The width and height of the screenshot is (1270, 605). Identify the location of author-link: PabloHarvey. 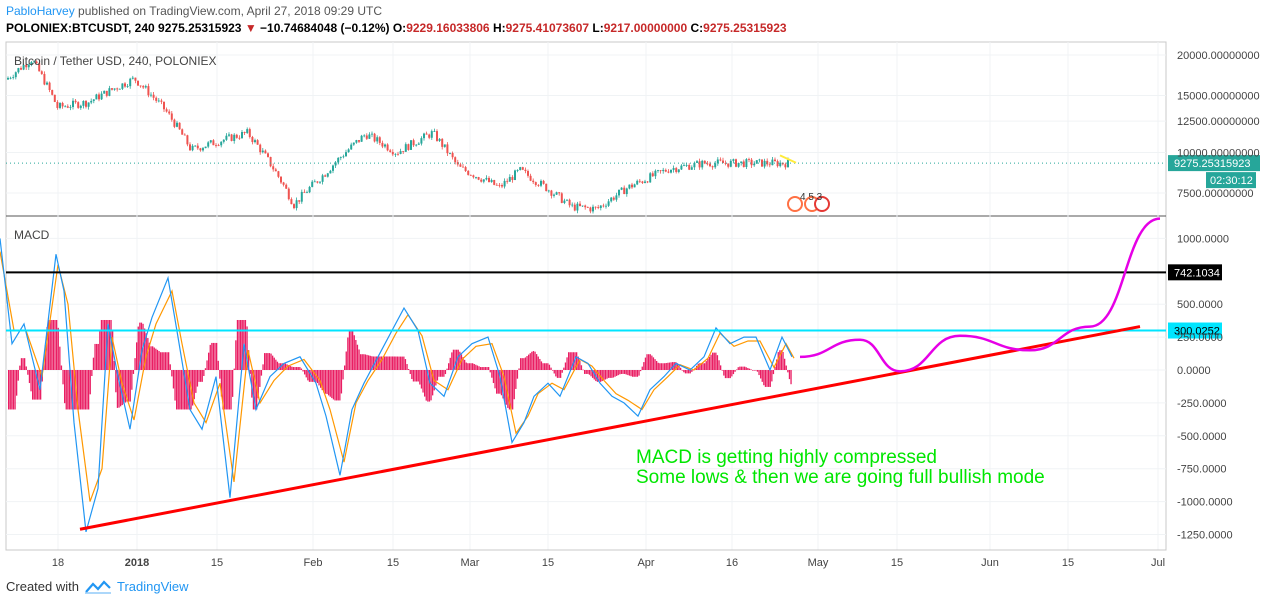
(40, 11).